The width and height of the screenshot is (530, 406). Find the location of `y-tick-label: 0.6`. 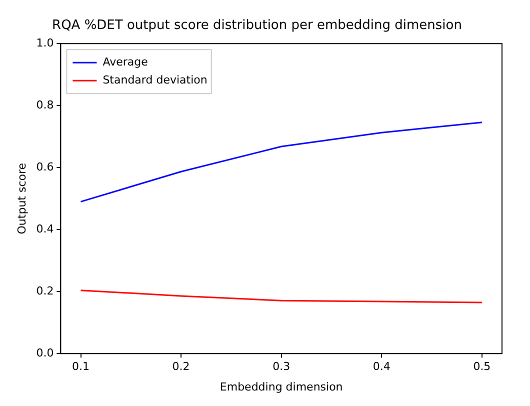

y-tick-label: 0.6 is located at coordinates (45, 167).